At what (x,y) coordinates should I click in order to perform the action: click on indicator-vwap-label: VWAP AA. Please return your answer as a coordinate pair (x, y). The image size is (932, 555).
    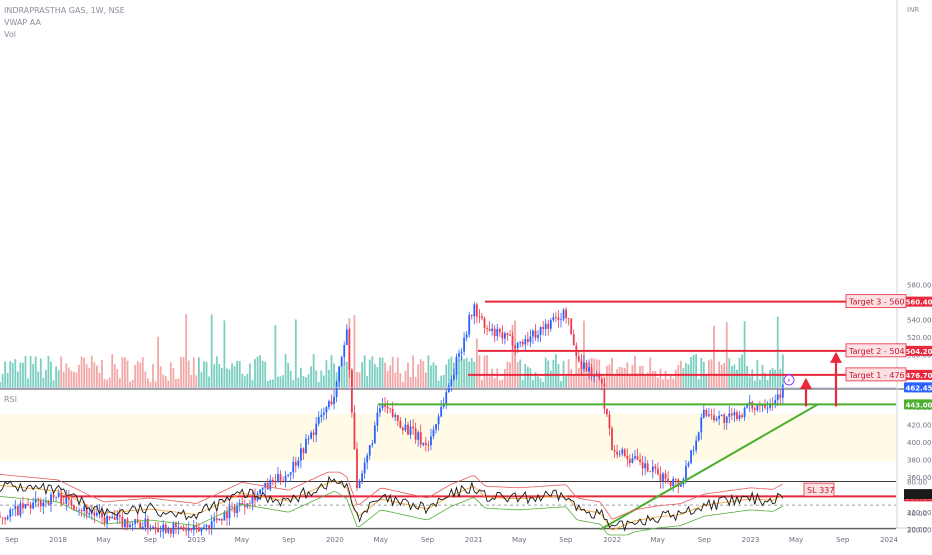
    Looking at the image, I should click on (22, 22).